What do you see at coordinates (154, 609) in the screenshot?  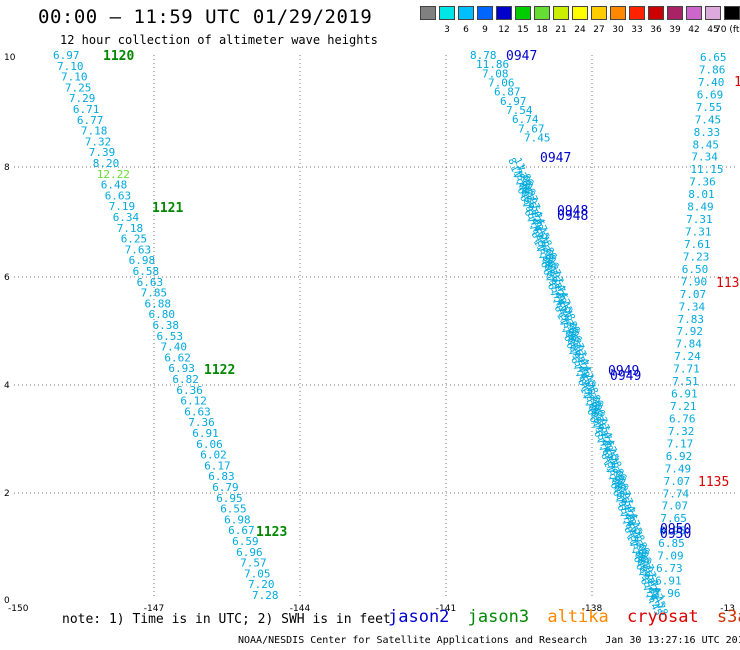 I see `x-tick-label: -147` at bounding box center [154, 609].